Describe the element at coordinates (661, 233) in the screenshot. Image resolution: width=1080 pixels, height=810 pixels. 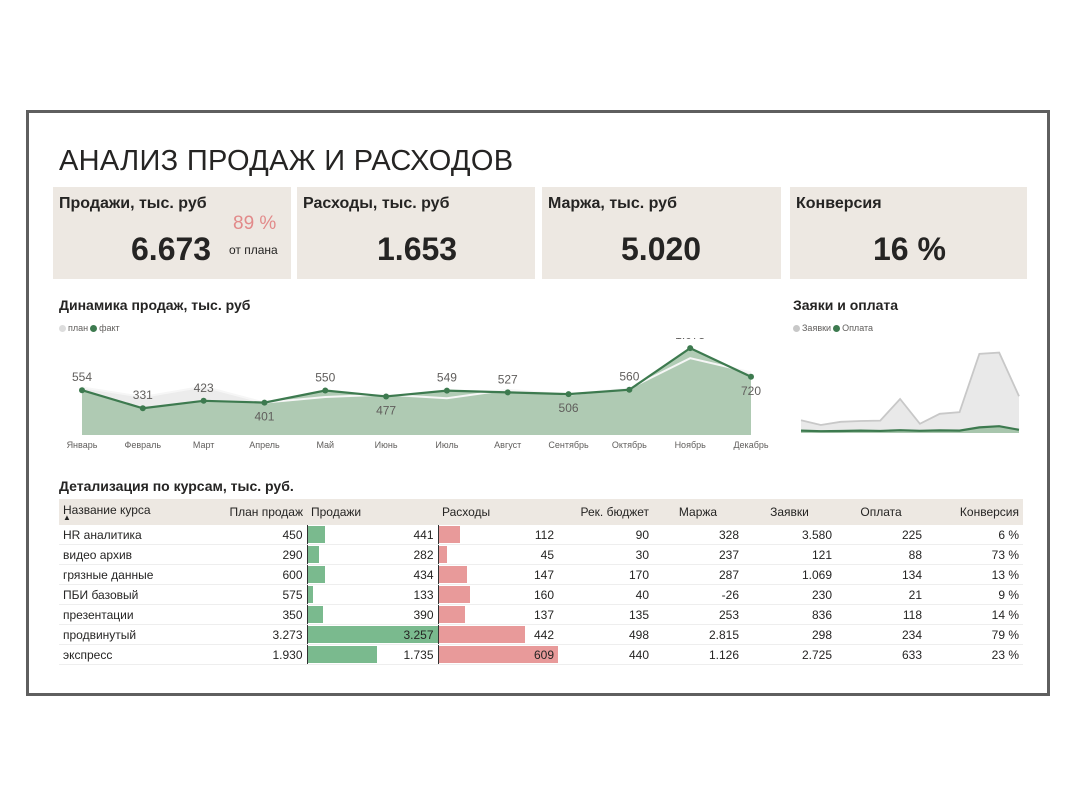
I see `kpi-card-margin: Маржа, тыс. руб 5.020` at that location.